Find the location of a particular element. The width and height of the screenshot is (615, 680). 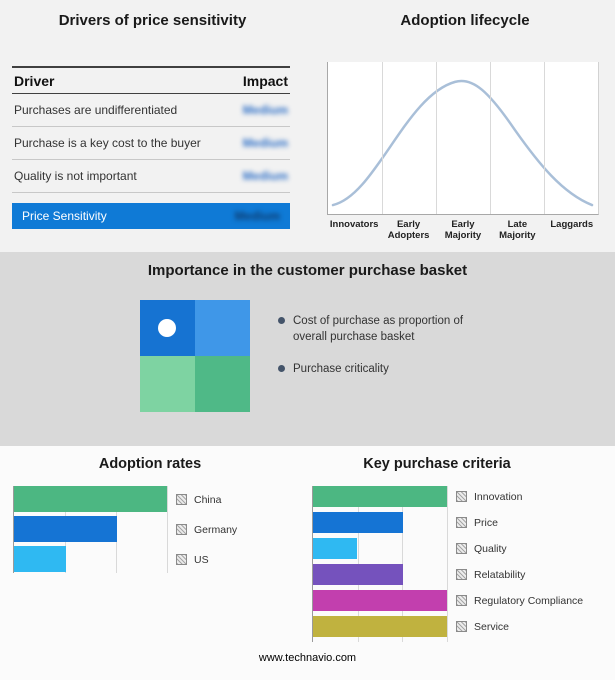

quadrant-top-left is located at coordinates (167, 328).